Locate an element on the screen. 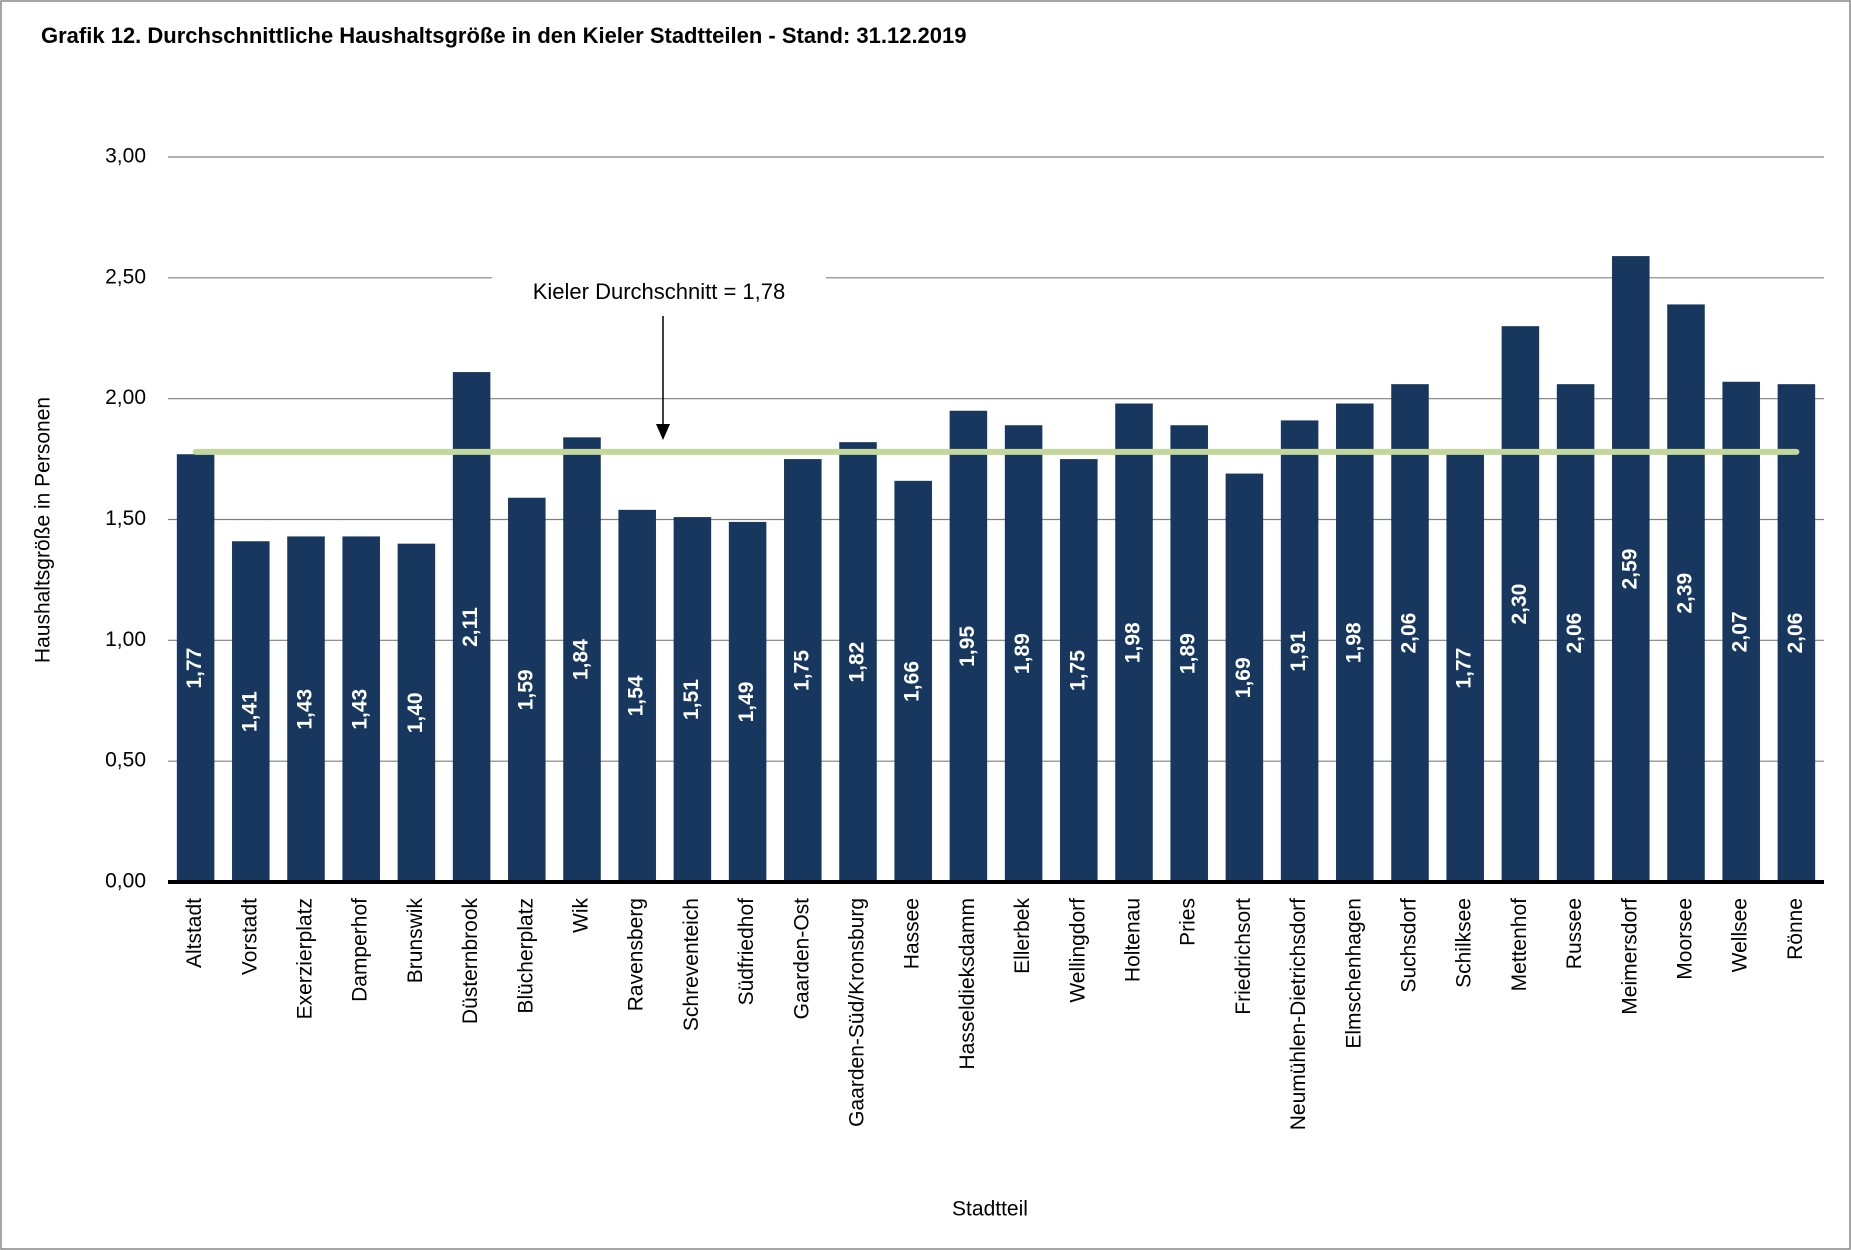 The image size is (1851, 1250). x-tick-label: Damperhof is located at coordinates (360, 950).